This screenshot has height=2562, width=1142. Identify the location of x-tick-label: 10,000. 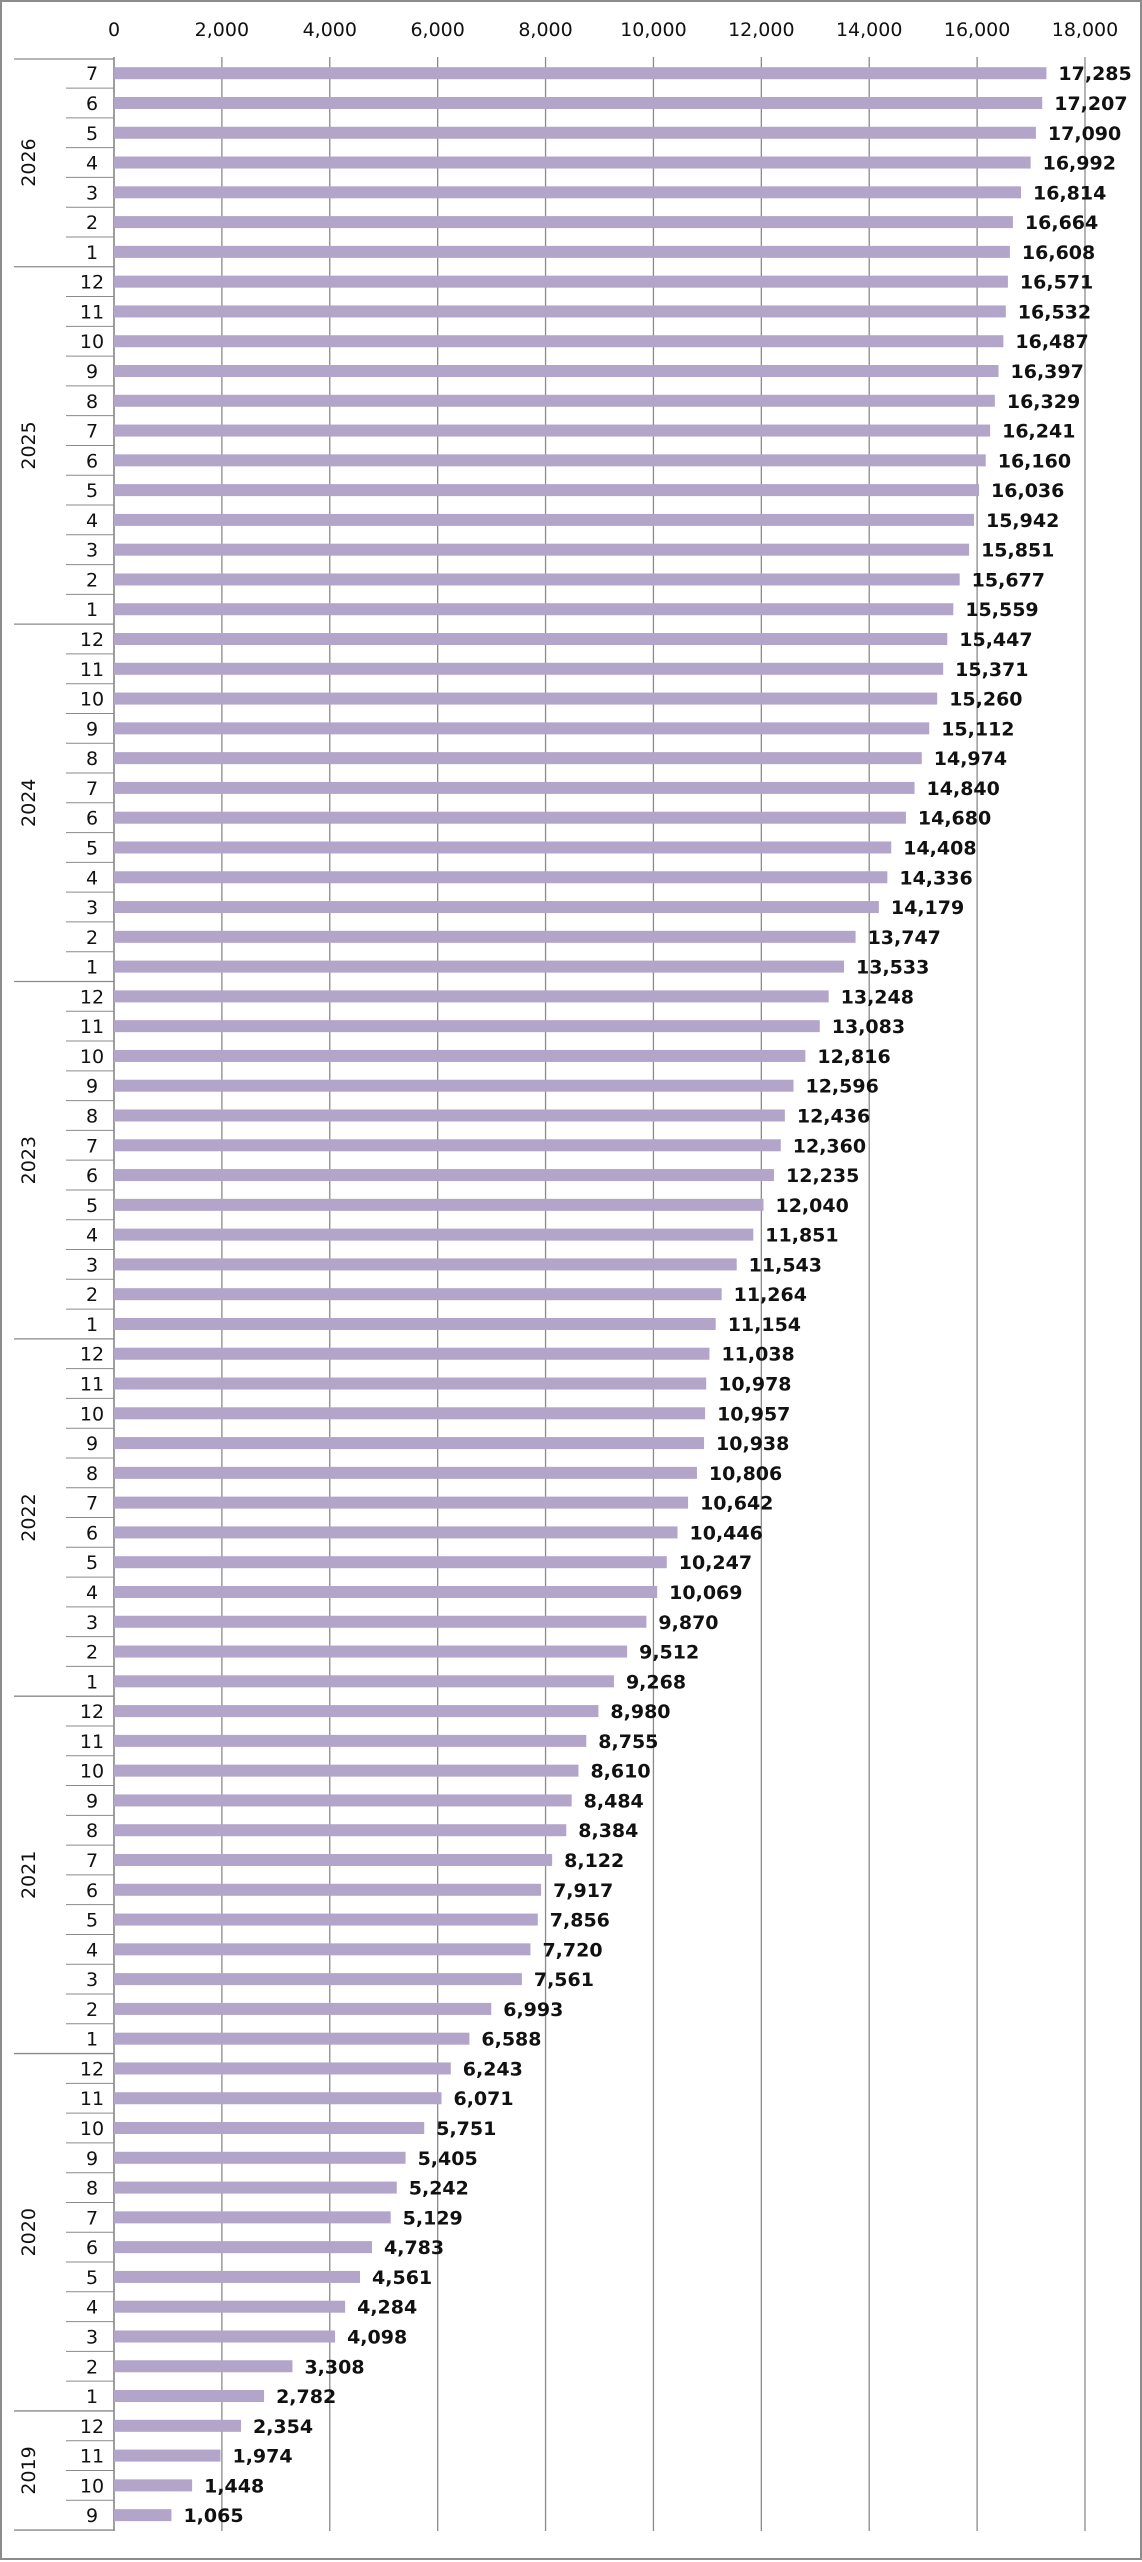
(653, 30).